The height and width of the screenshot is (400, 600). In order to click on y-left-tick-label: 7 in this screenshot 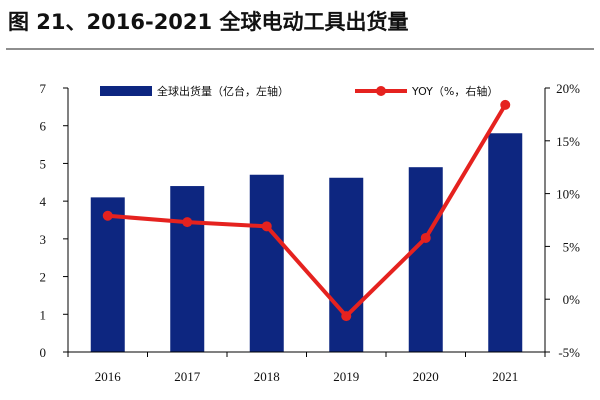, I will do `click(43, 88)`.